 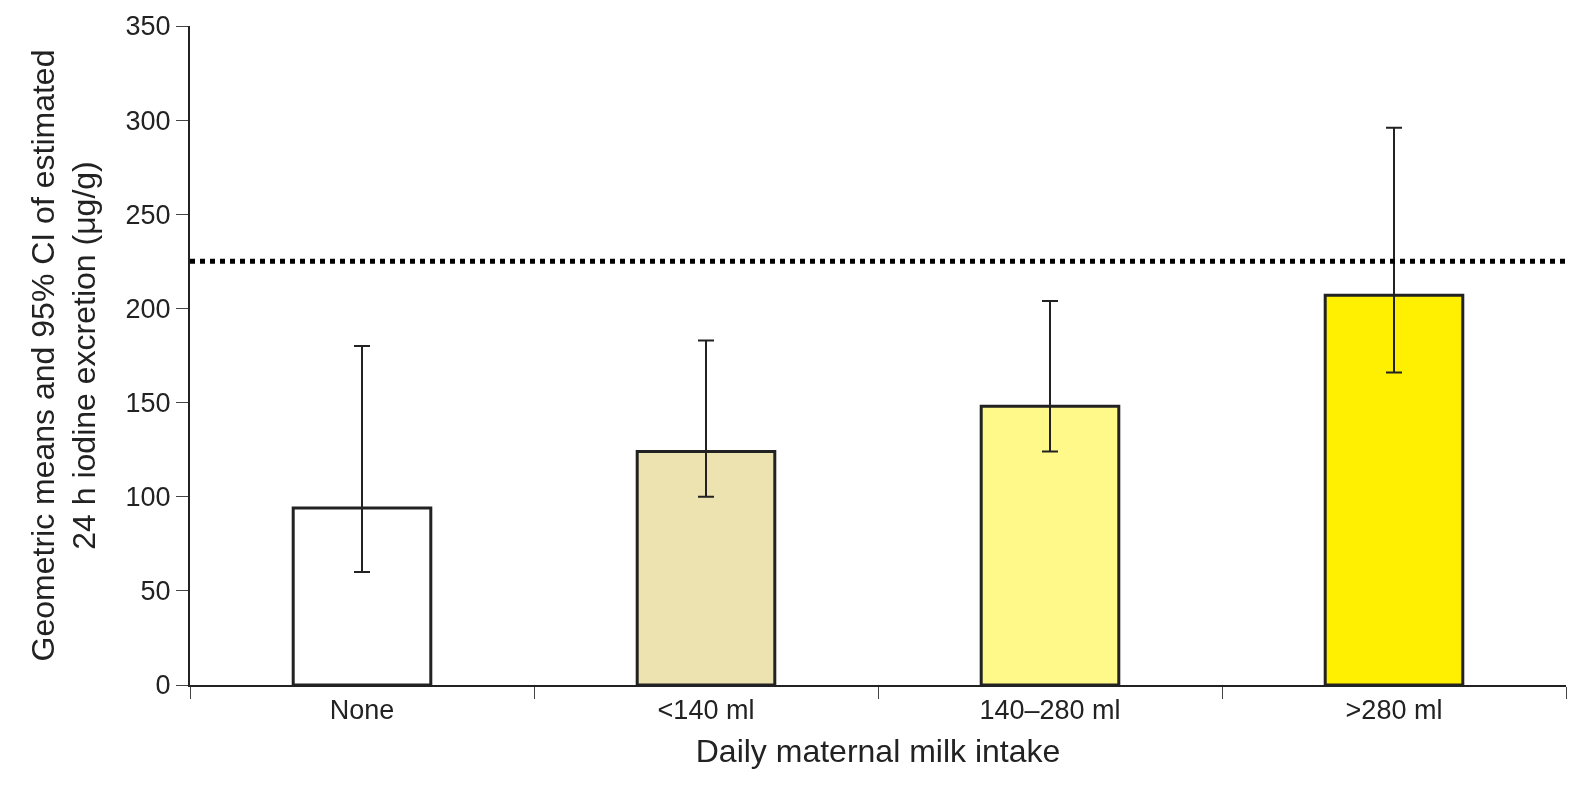 What do you see at coordinates (148, 308) in the screenshot?
I see `y-tick-label: 200` at bounding box center [148, 308].